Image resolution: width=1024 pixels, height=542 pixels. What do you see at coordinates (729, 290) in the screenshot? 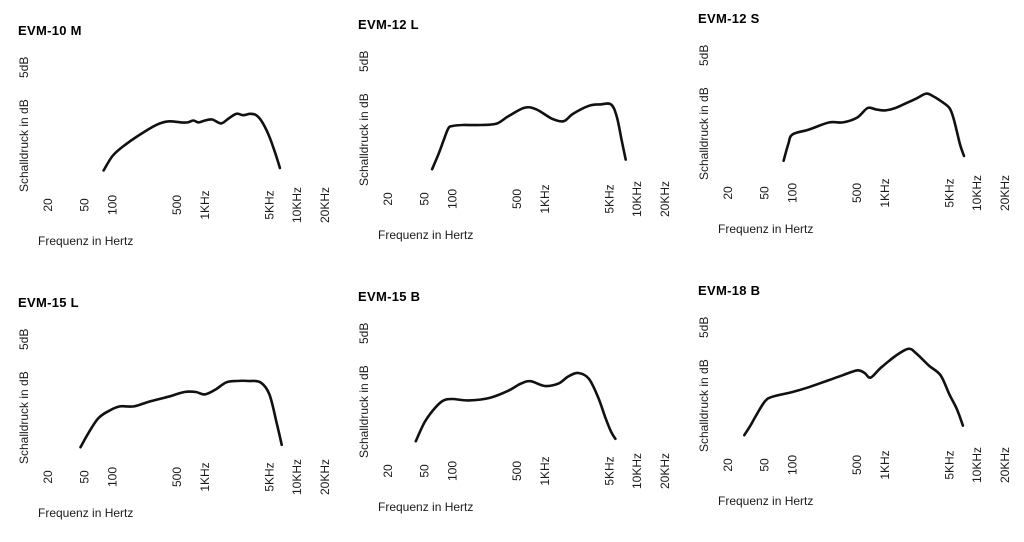
I see `chart-title: EVM-18 B` at bounding box center [729, 290].